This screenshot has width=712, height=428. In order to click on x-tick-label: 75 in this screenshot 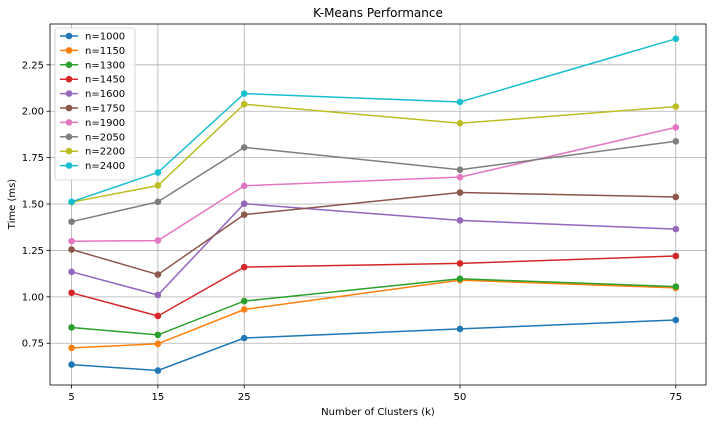, I will do `click(675, 397)`.